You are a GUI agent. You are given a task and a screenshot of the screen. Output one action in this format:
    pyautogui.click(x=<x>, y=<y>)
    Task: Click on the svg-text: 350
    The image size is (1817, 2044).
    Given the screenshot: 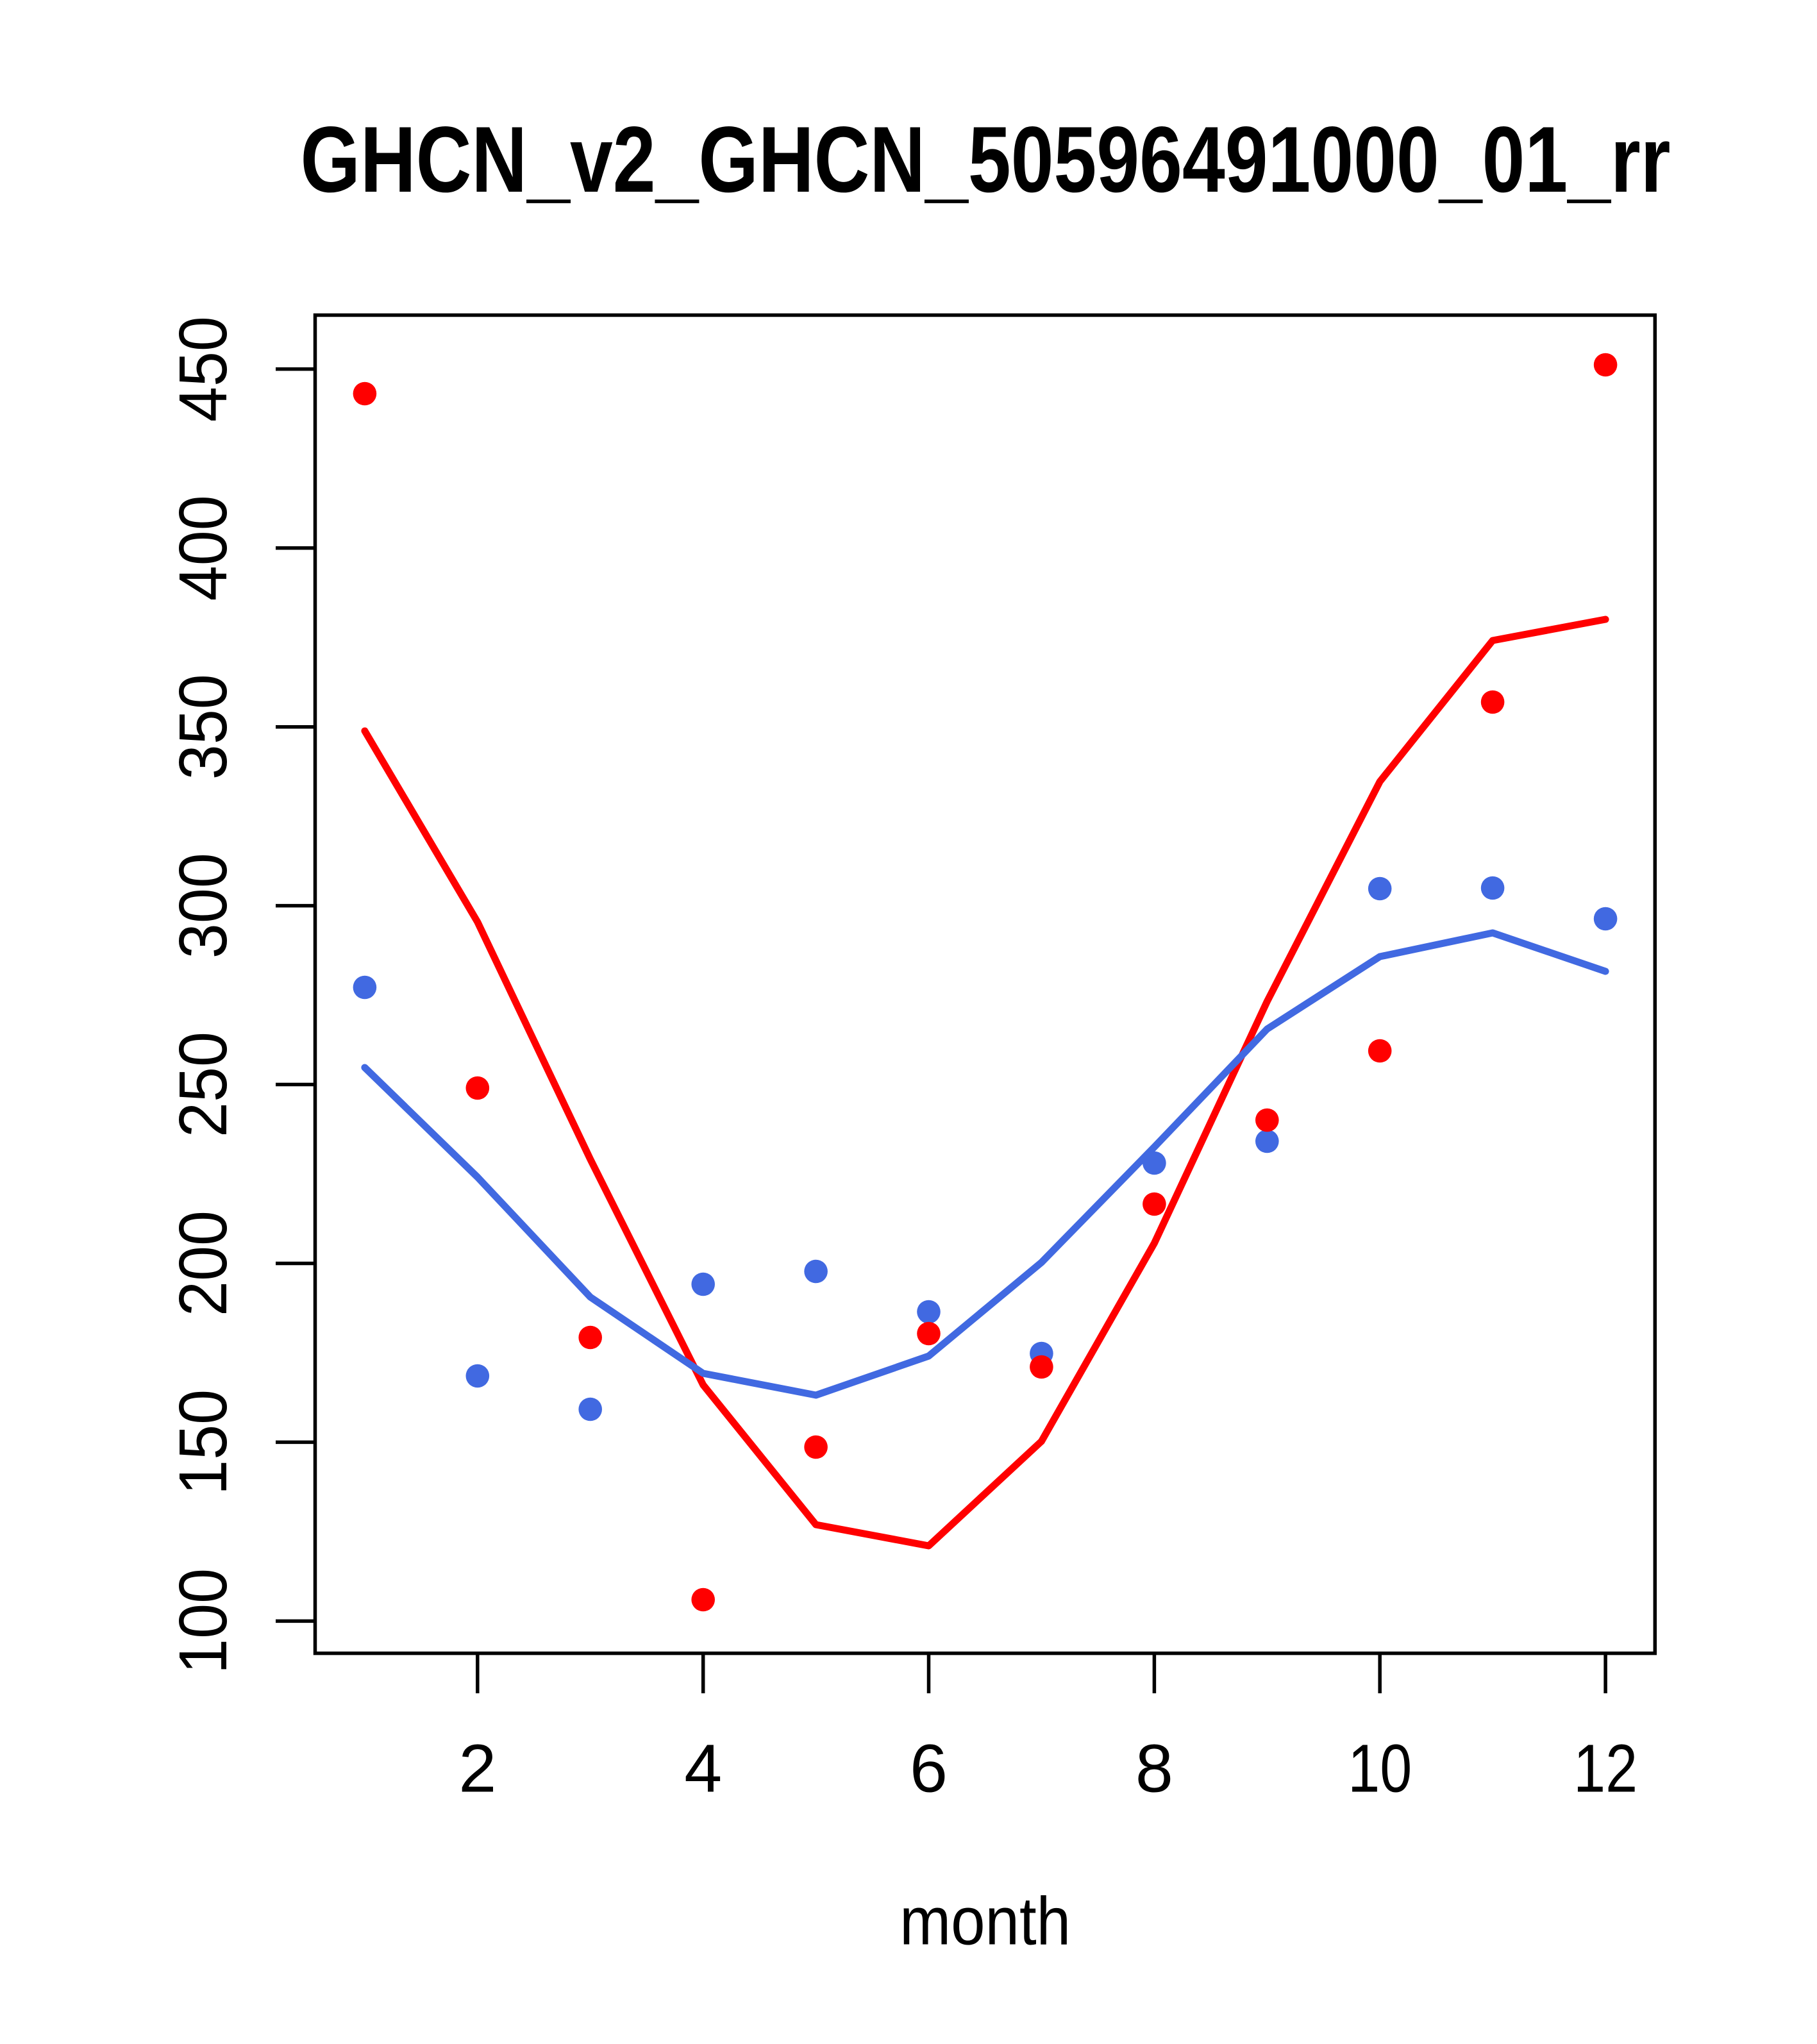 What is the action you would take?
    pyautogui.click(x=203, y=727)
    